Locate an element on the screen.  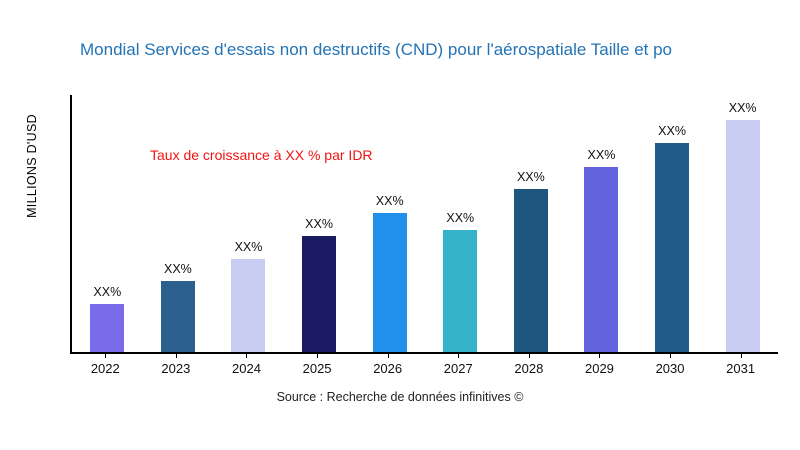
x-tick-text: 2030 is located at coordinates (670, 368).